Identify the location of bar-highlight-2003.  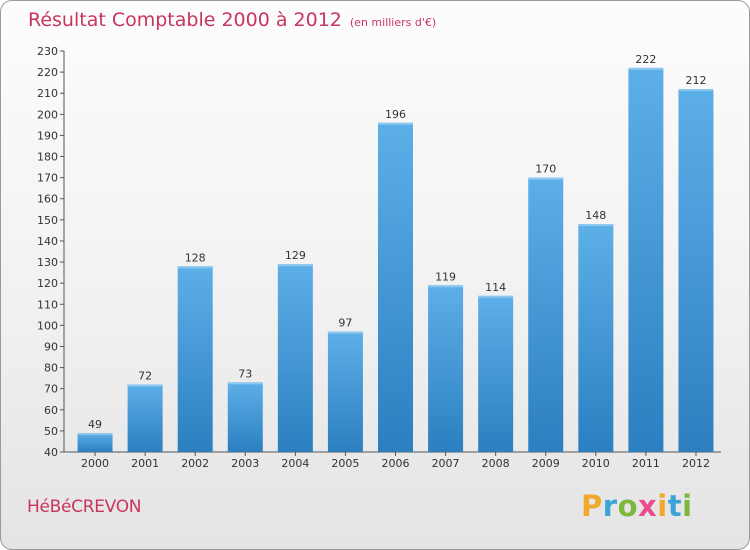
(245, 383).